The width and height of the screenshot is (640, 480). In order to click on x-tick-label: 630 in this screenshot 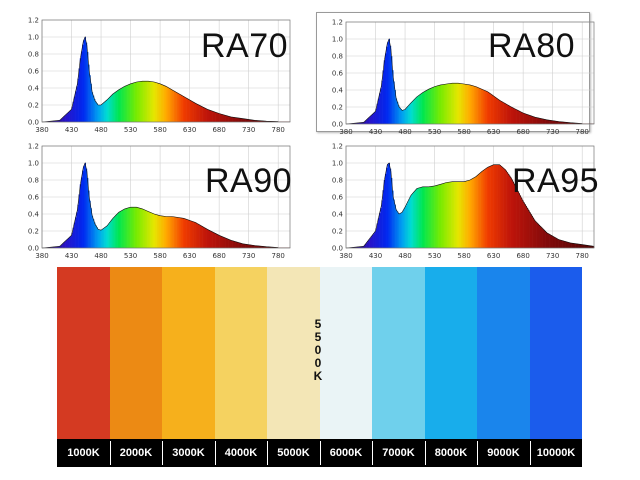, I will do `click(493, 256)`.